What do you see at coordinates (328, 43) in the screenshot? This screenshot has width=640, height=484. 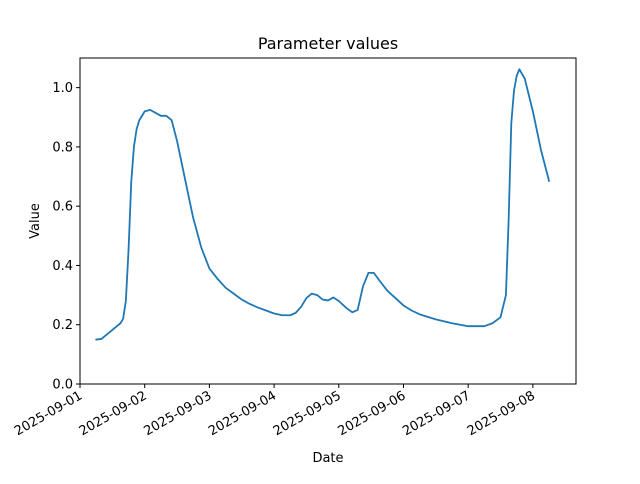 I see `chart-title: Parameter values` at bounding box center [328, 43].